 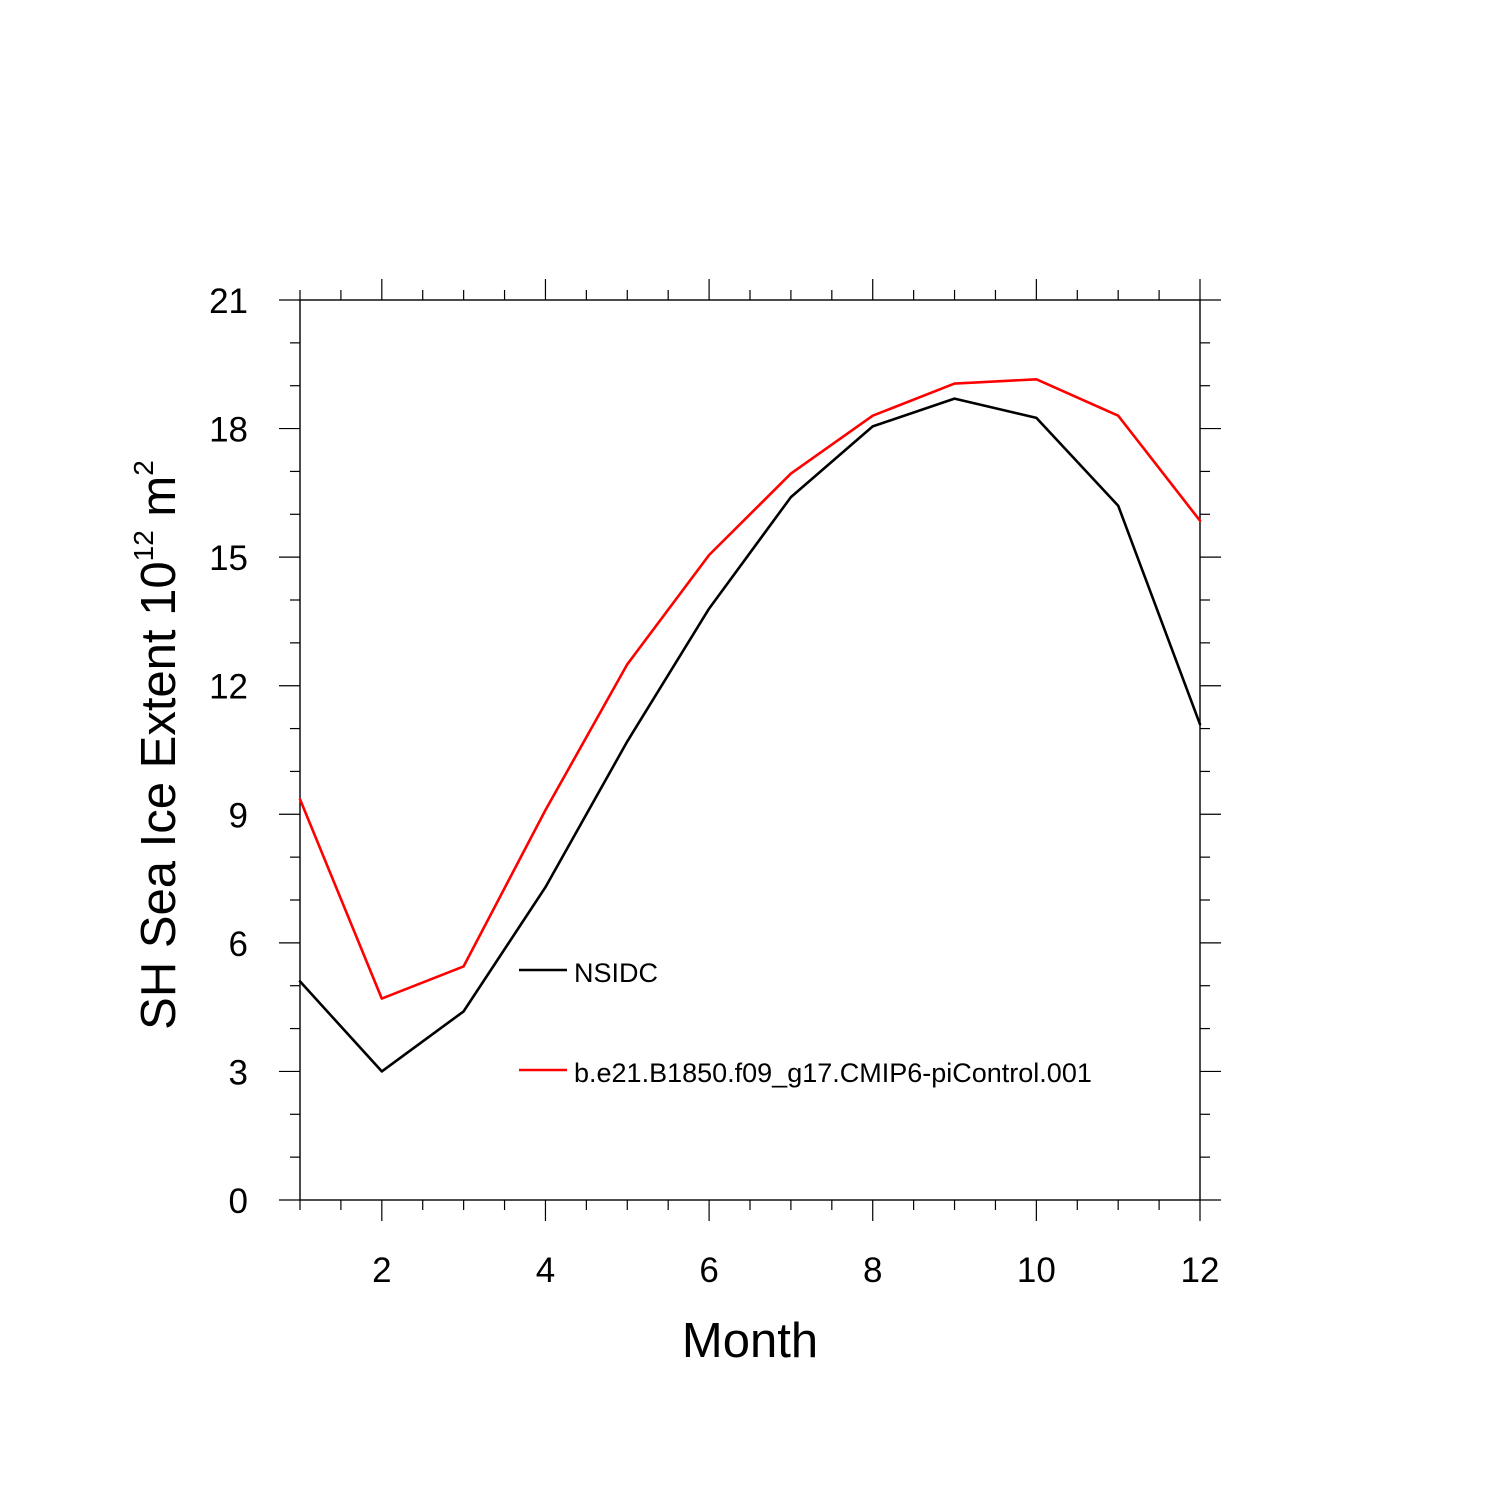 I want to click on y-axis-label-superscript-1: 12, so click(x=143, y=545).